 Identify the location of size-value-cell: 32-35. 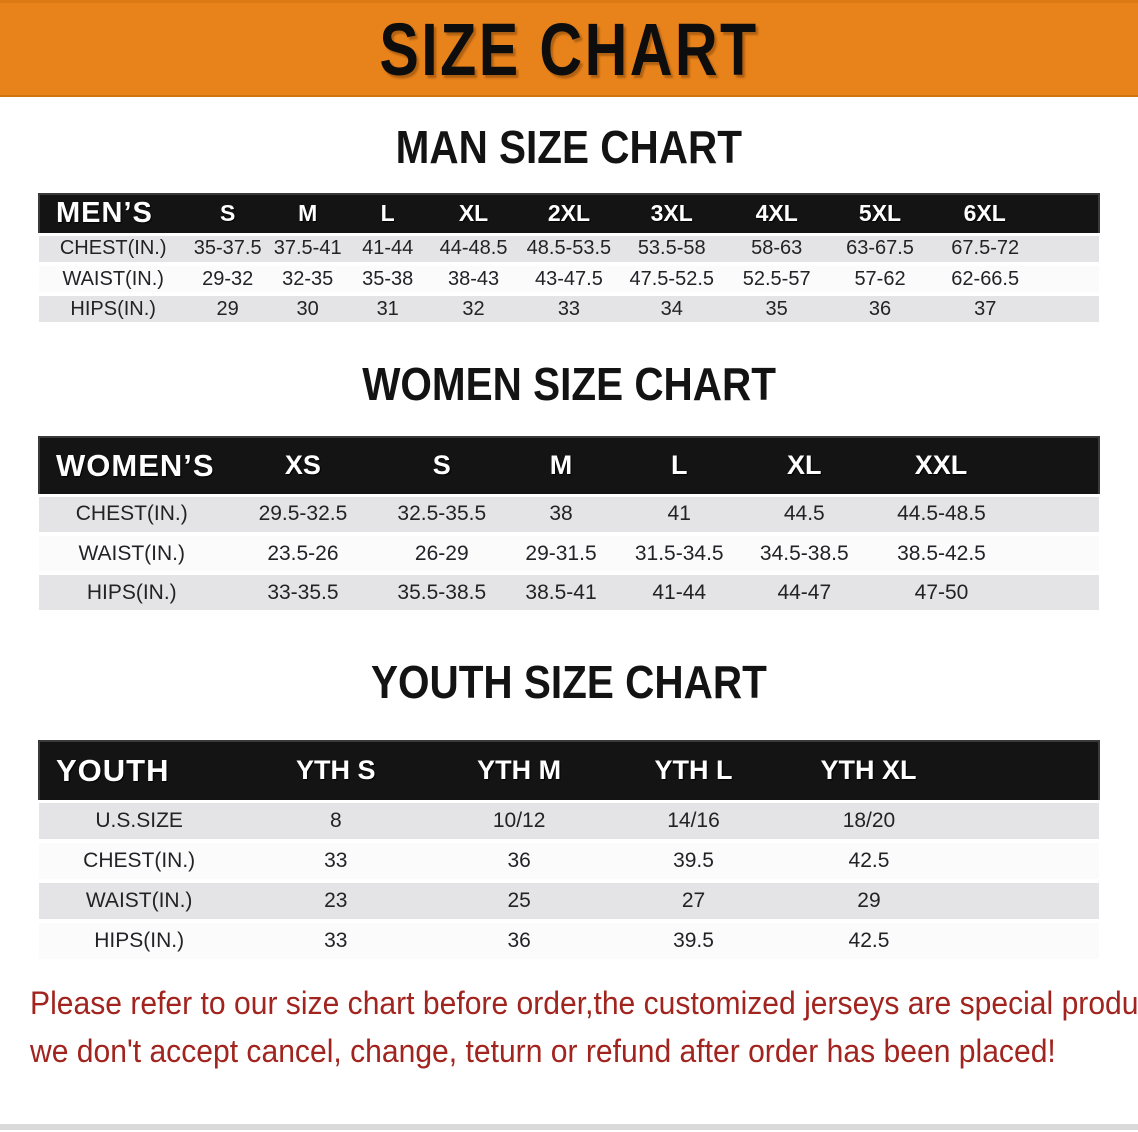
(308, 278).